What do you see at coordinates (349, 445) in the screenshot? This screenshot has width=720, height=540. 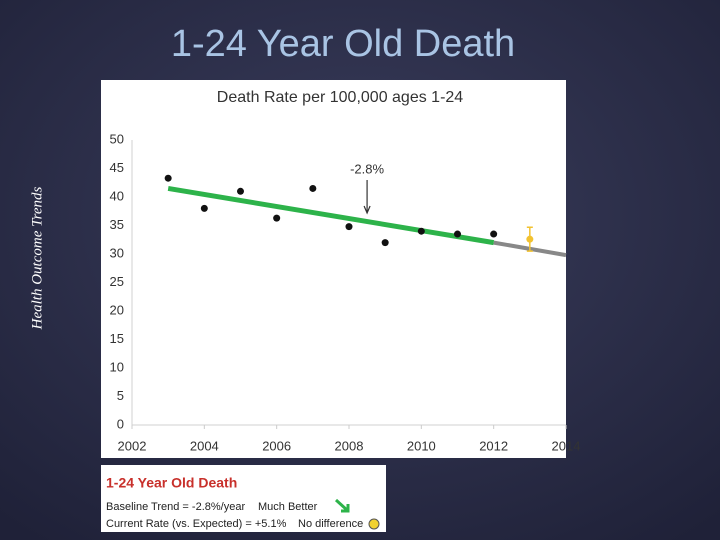 I see `x-tick-label: 2008` at bounding box center [349, 445].